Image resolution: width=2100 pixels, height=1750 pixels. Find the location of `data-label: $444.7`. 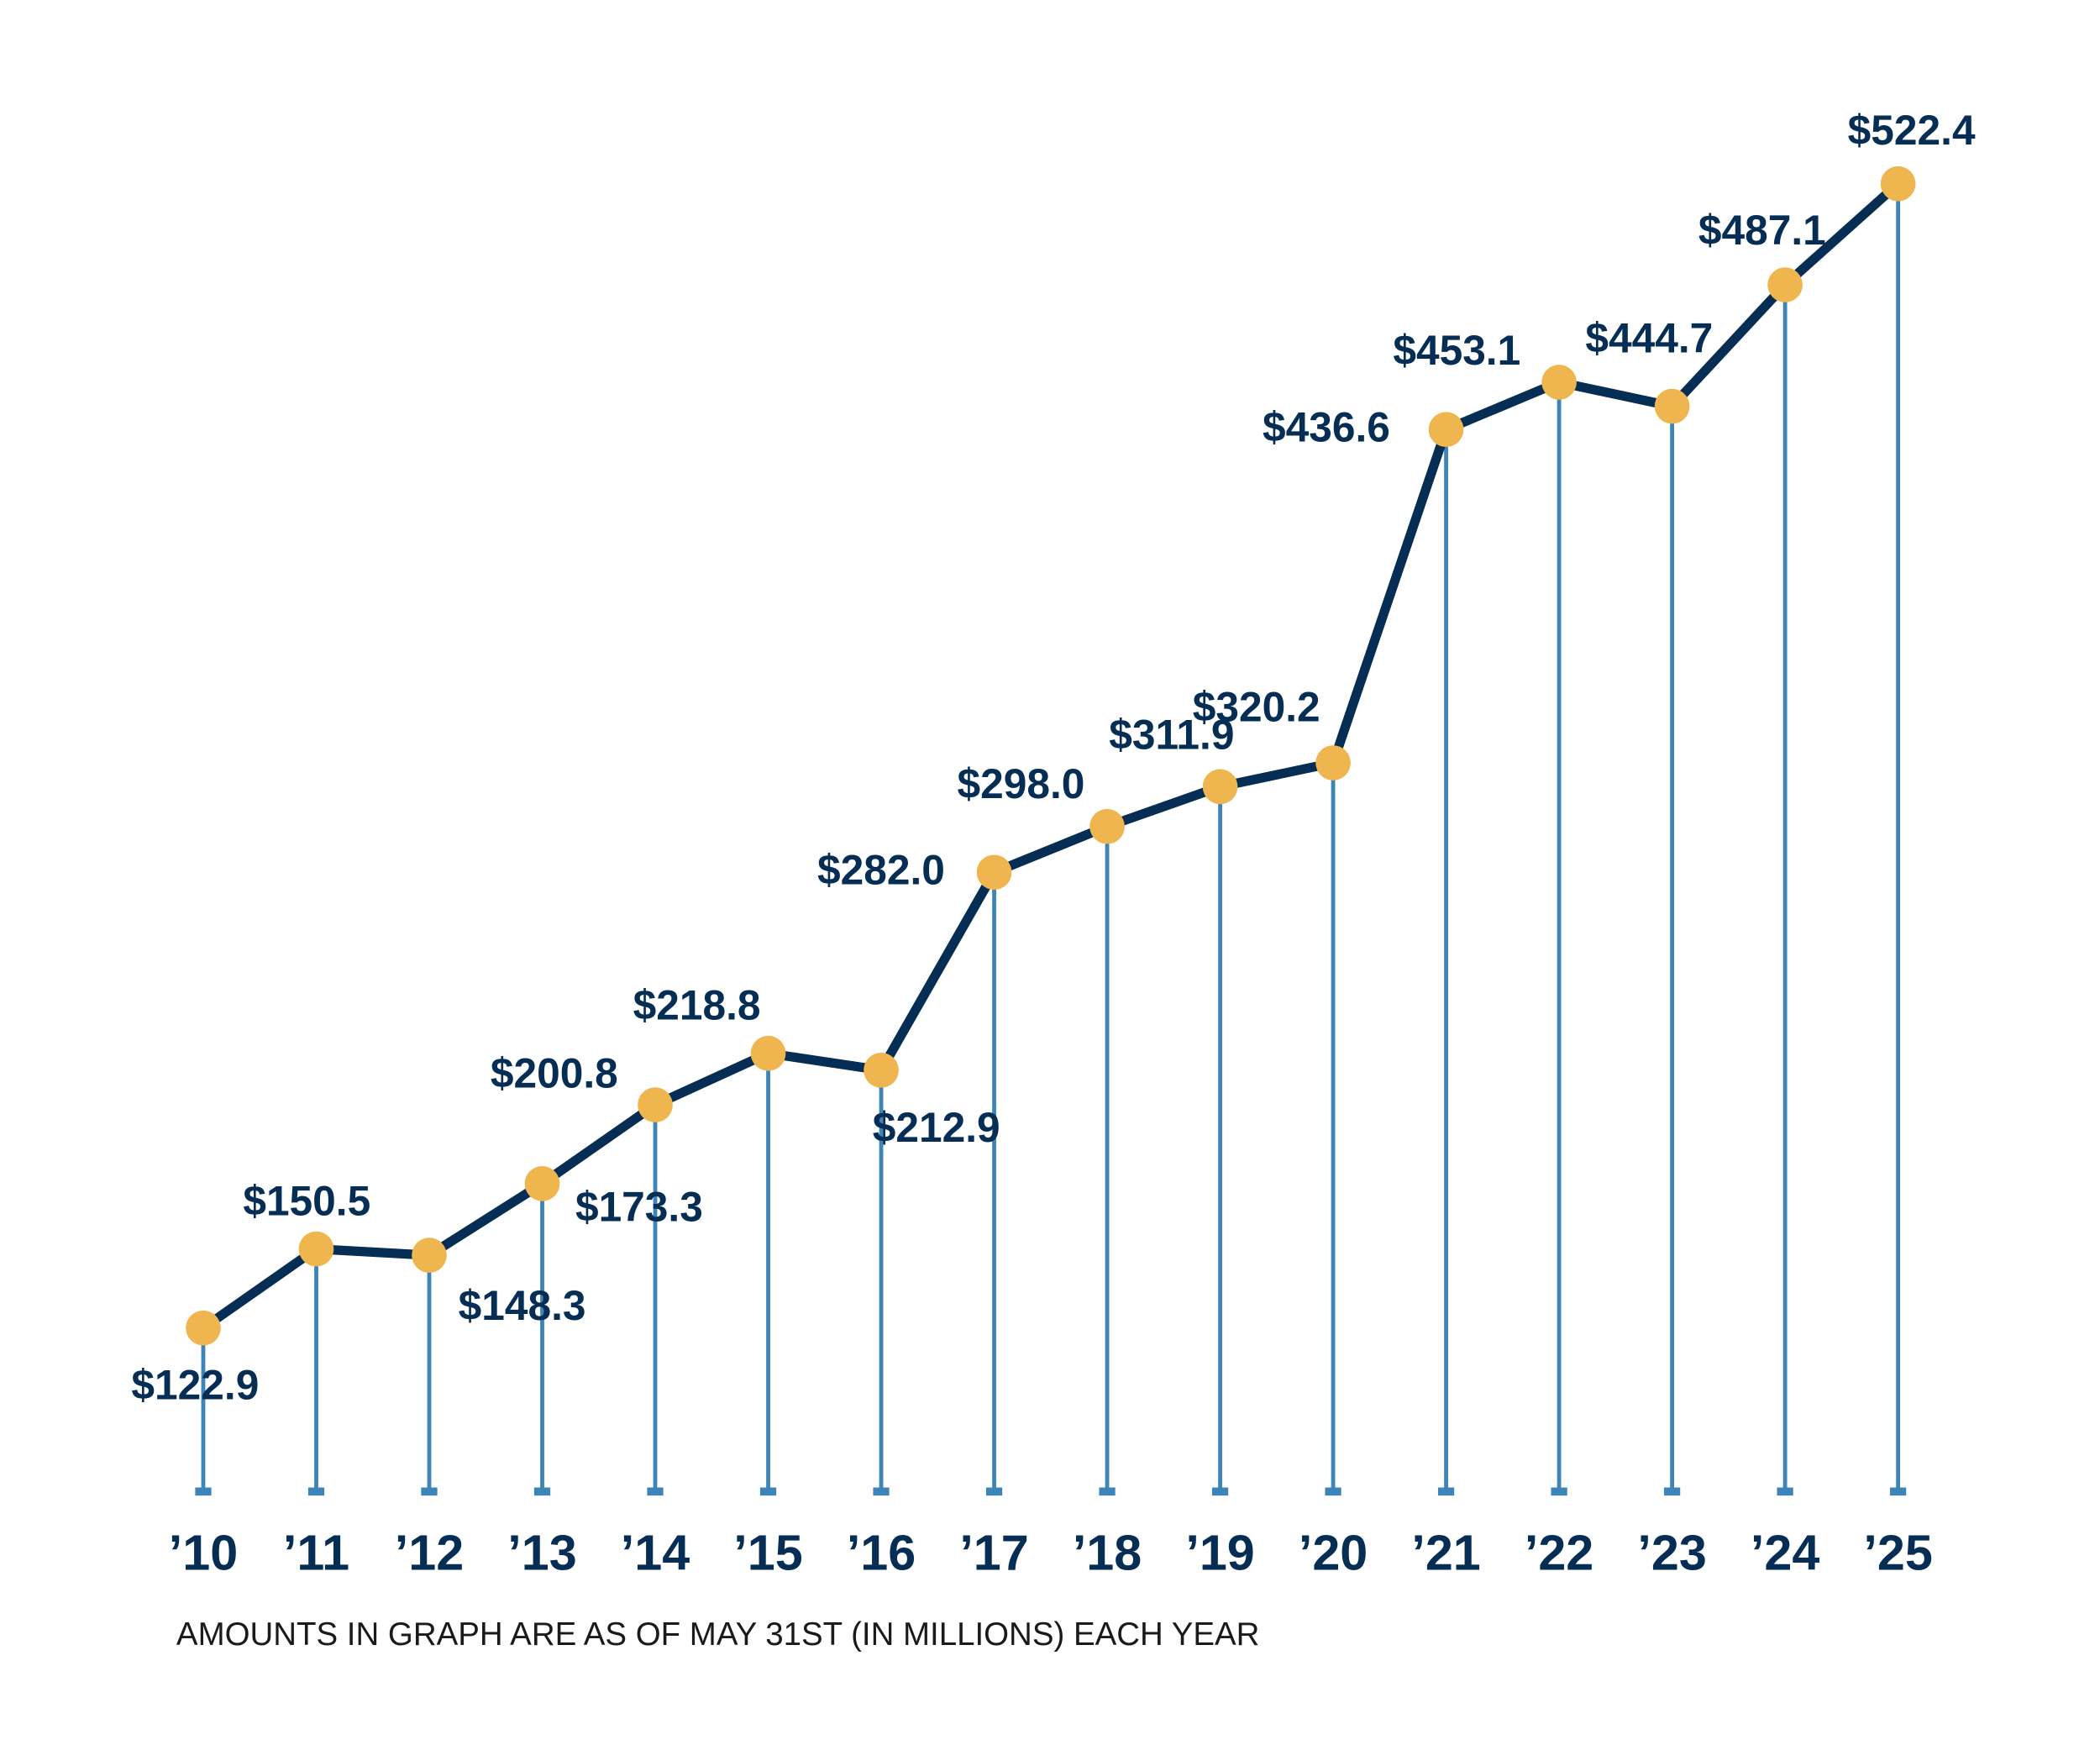

data-label: $444.7 is located at coordinates (1649, 339).